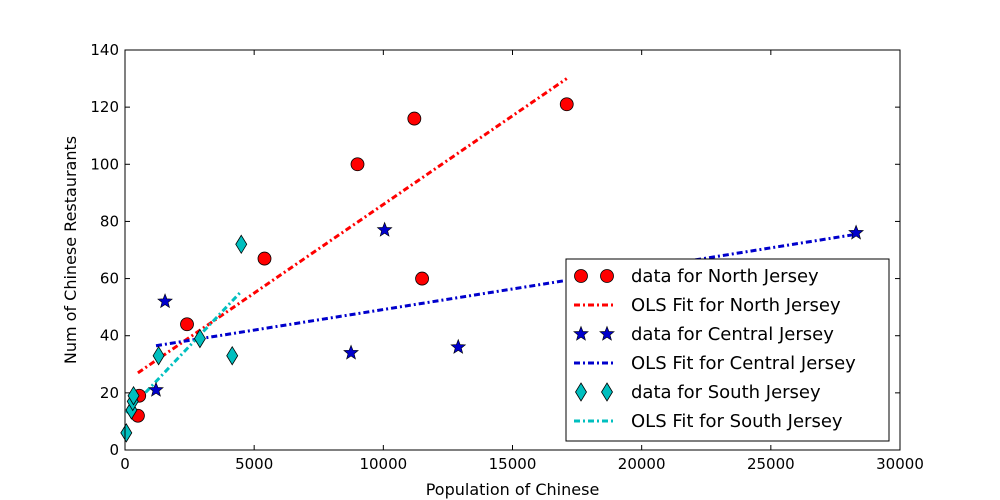 Image resolution: width=1000 pixels, height=500 pixels. What do you see at coordinates (581, 276) in the screenshot?
I see `legend-marker-0-a` at bounding box center [581, 276].